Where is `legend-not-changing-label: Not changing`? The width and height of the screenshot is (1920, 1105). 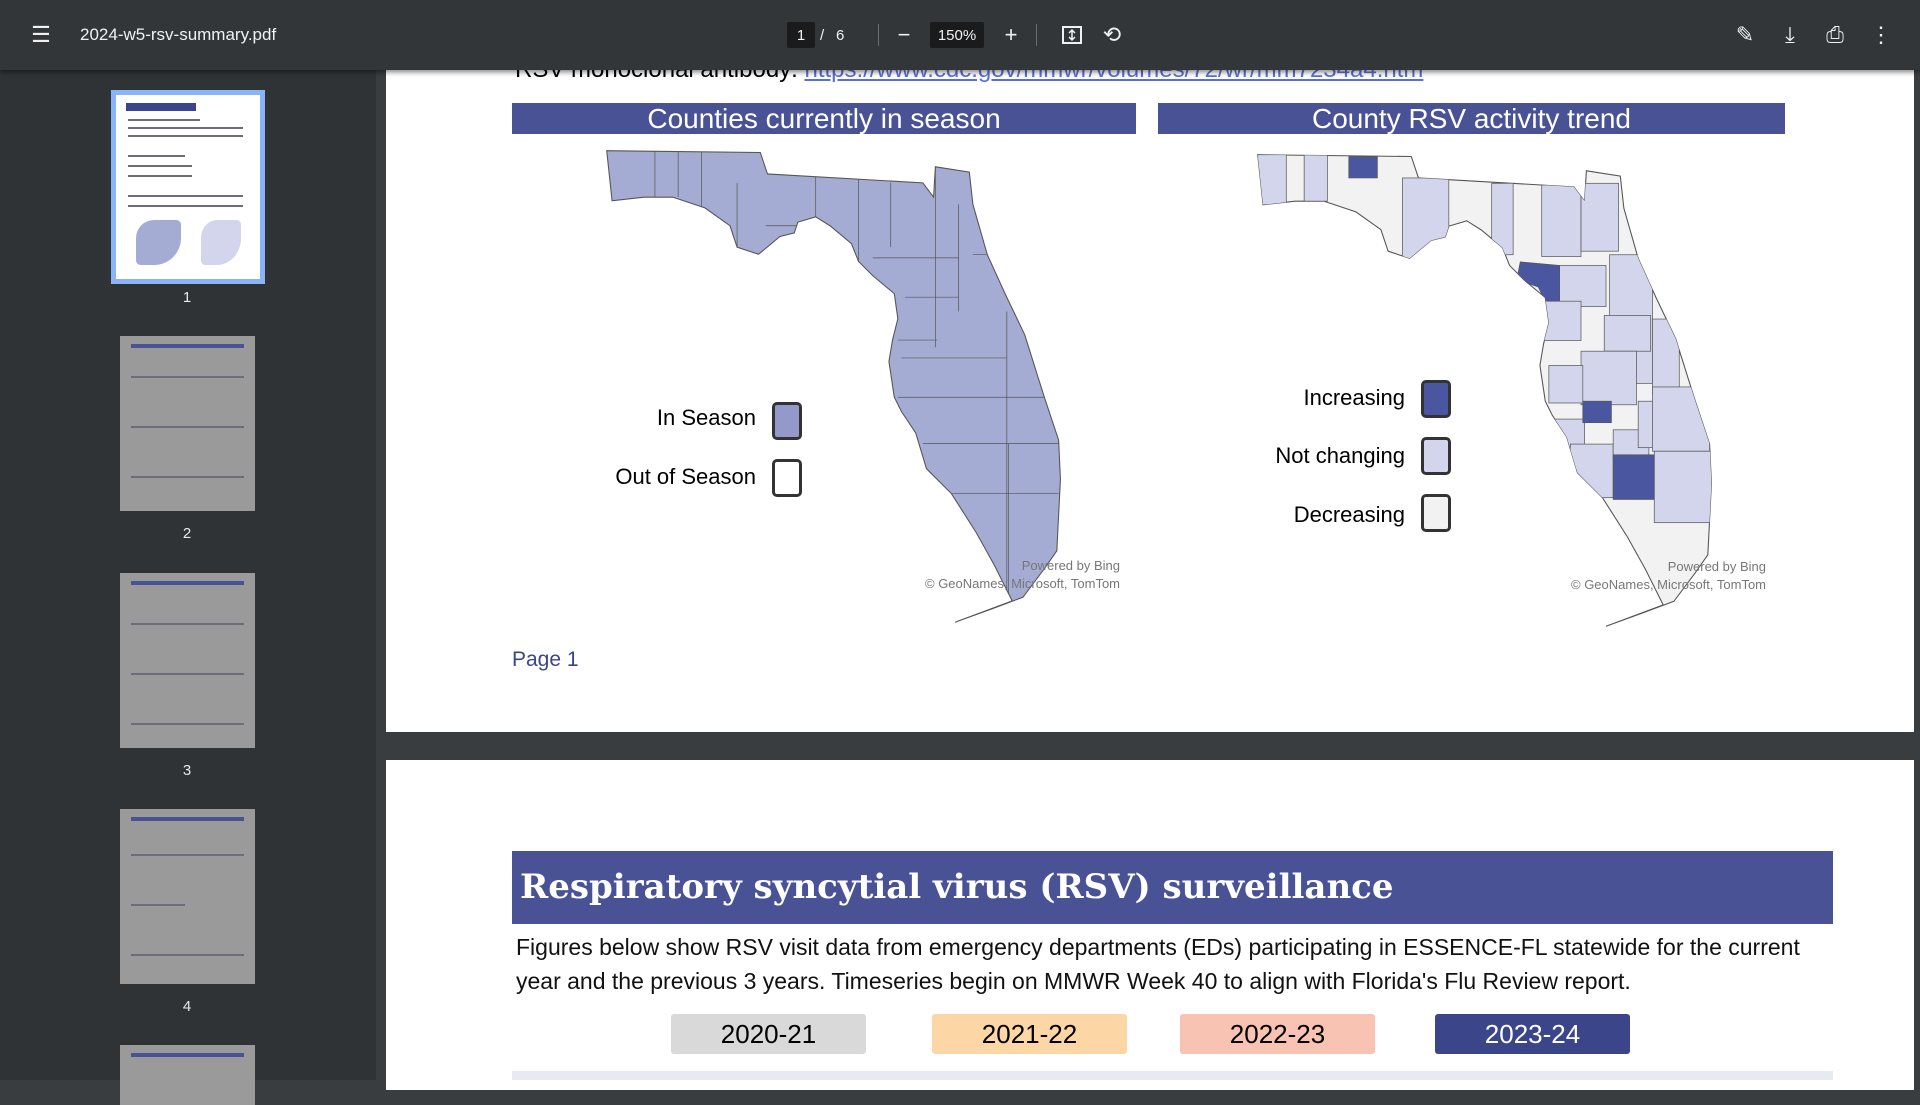
legend-not-changing-label: Not changing is located at coordinates (1340, 455).